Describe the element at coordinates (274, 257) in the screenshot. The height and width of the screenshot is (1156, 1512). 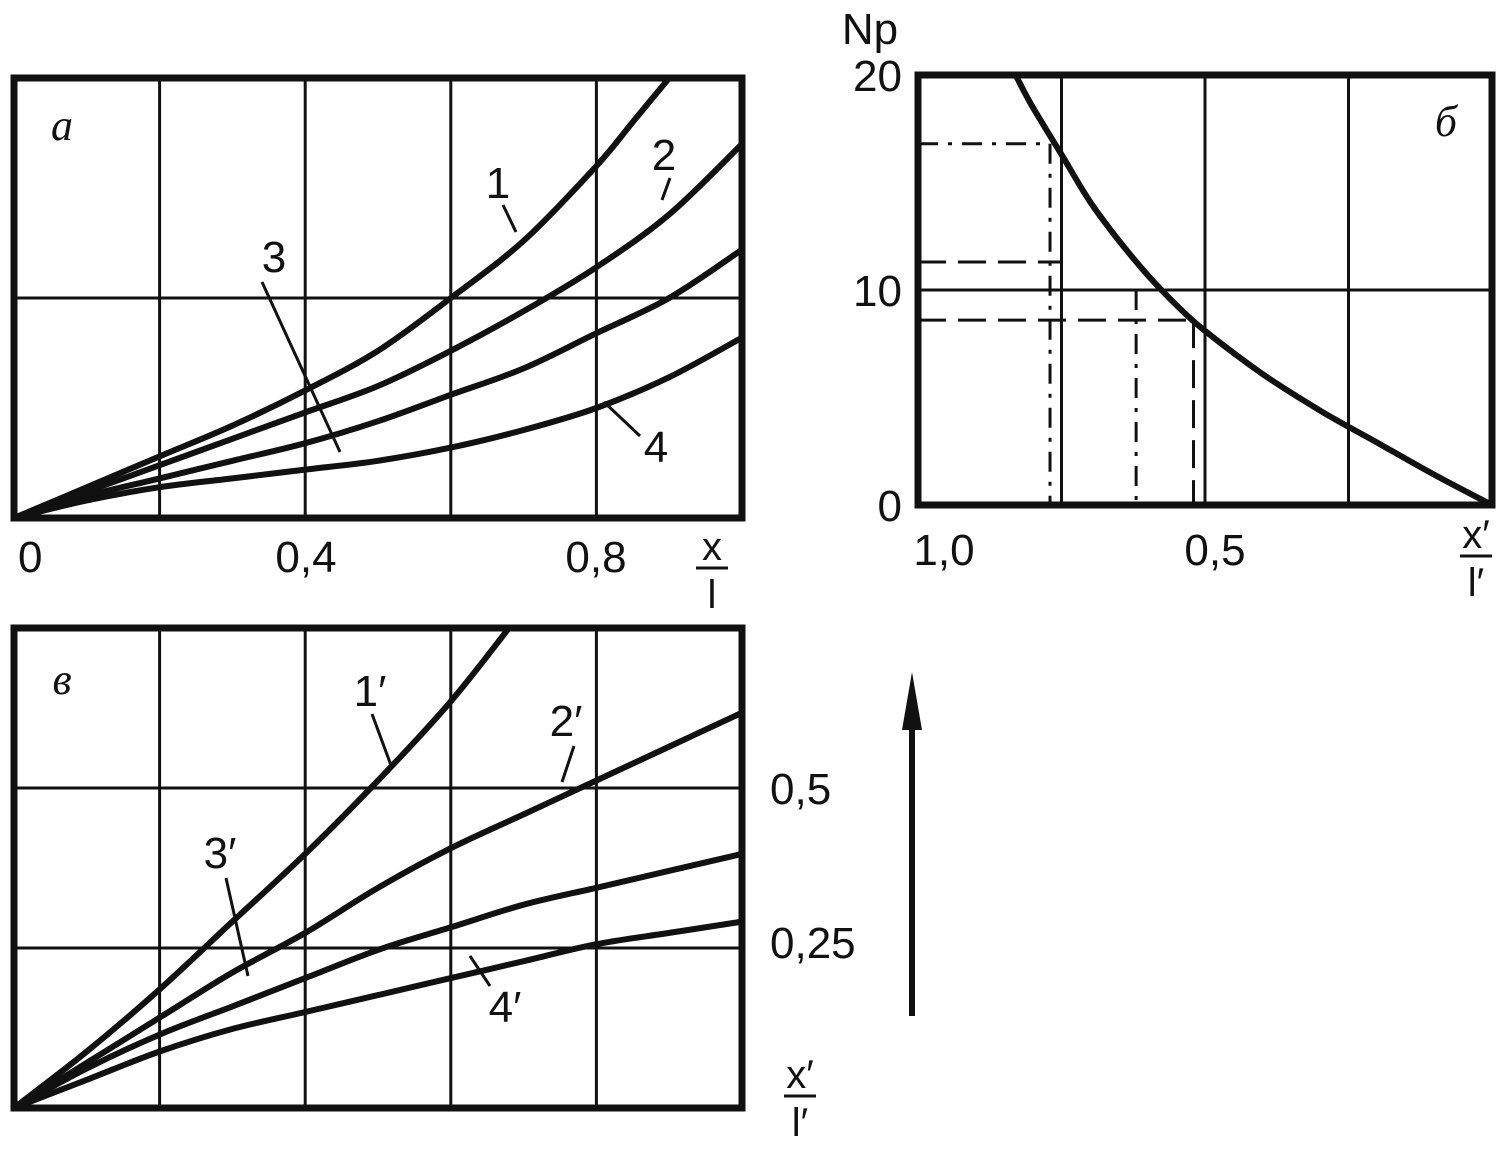
I see `curve-label-3: 3` at that location.